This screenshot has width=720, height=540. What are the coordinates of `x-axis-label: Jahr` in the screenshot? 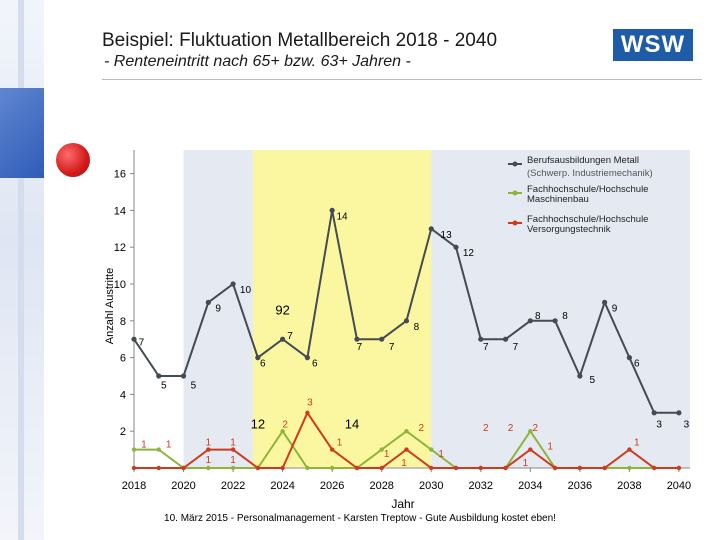 It's located at (402, 504).